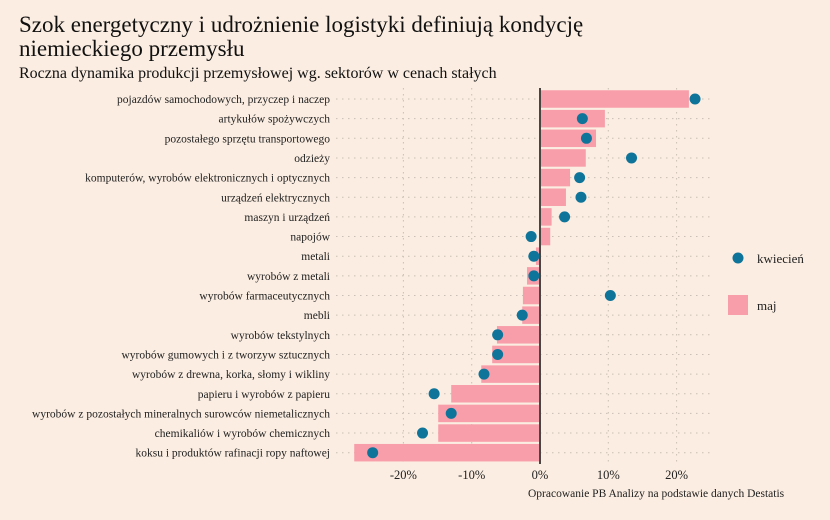  What do you see at coordinates (225, 355) in the screenshot?
I see `y-tick-label: wyrobów gumowych i z tworzyw sztucznych` at bounding box center [225, 355].